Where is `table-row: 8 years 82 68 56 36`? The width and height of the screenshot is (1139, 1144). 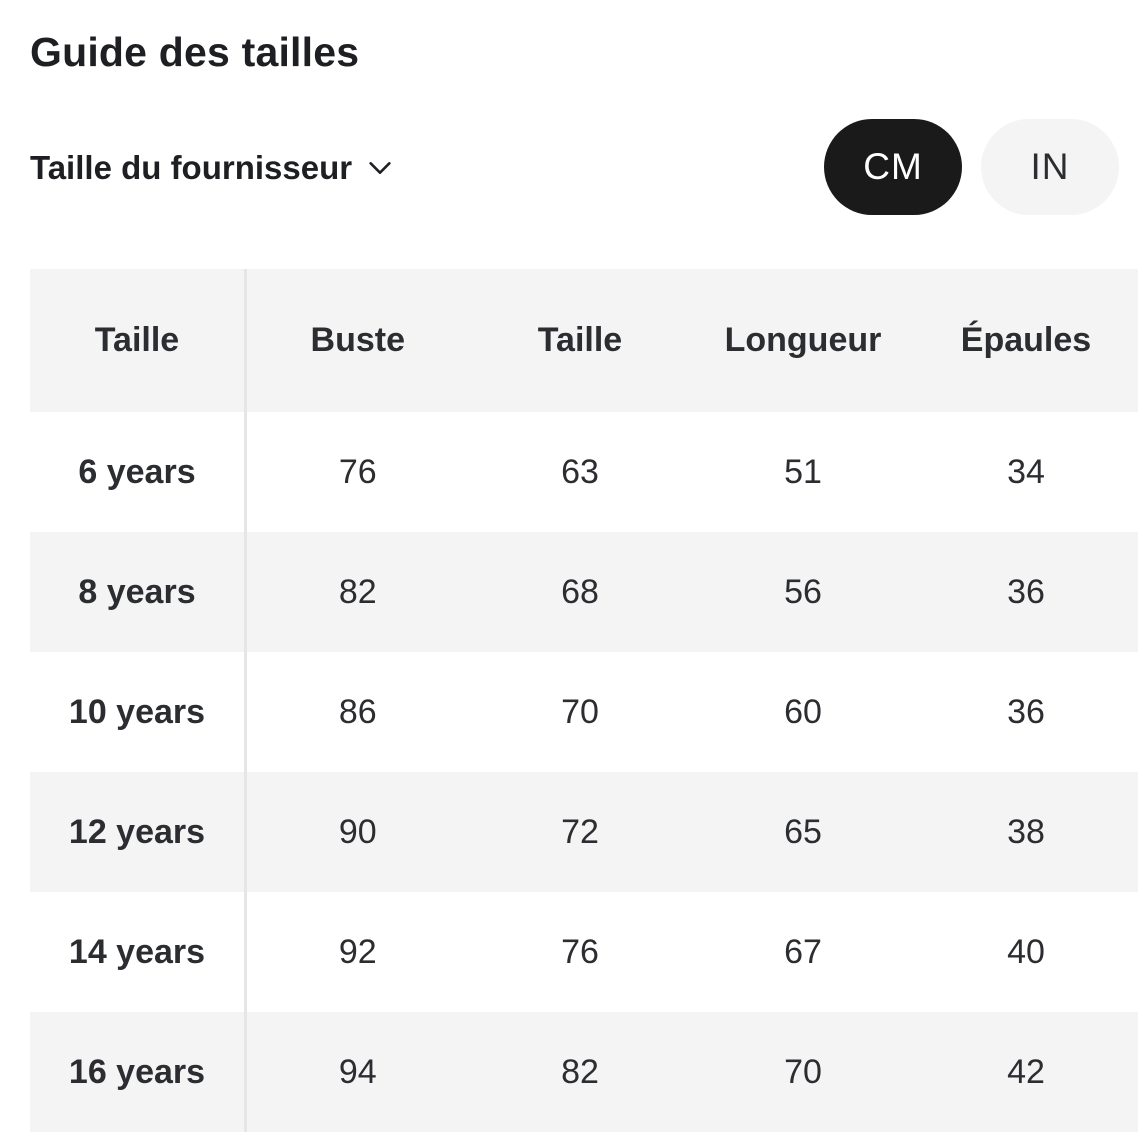 table-row: 8 years 82 68 56 36 is located at coordinates (584, 592).